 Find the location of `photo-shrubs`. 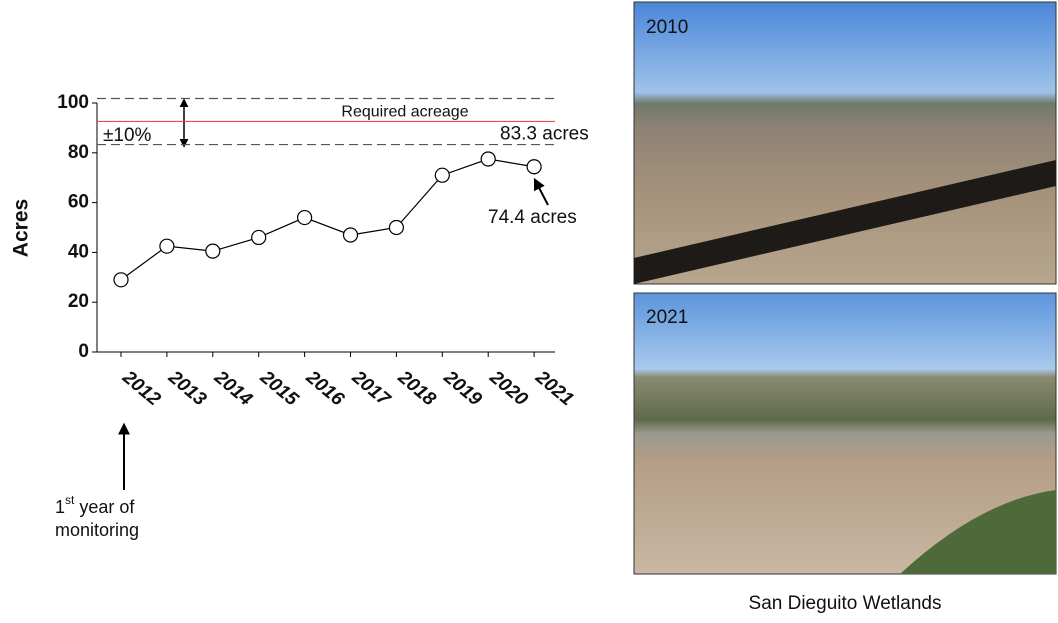

photo-shrubs is located at coordinates (978, 532).